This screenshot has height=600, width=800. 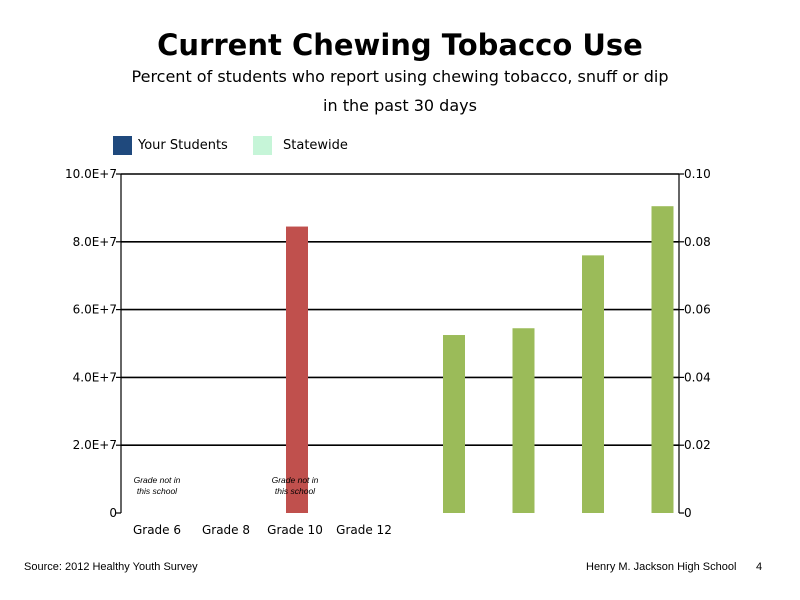 What do you see at coordinates (226, 530) in the screenshot?
I see `x-axis-category-label: Grade 8` at bounding box center [226, 530].